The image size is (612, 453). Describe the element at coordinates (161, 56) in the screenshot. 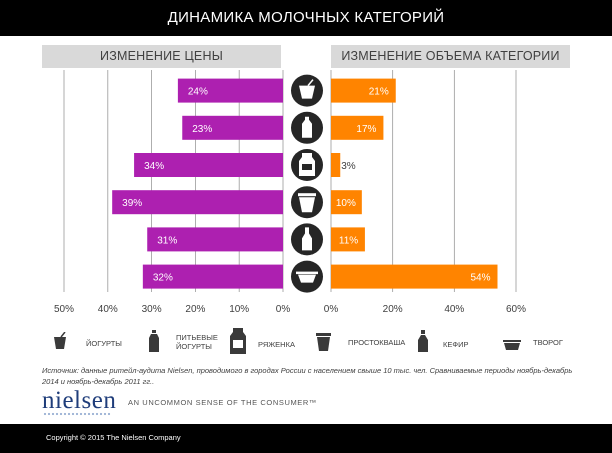

I see `price-section-label: ИЗМЕНЕНИЕ ЦЕНЫ` at that location.